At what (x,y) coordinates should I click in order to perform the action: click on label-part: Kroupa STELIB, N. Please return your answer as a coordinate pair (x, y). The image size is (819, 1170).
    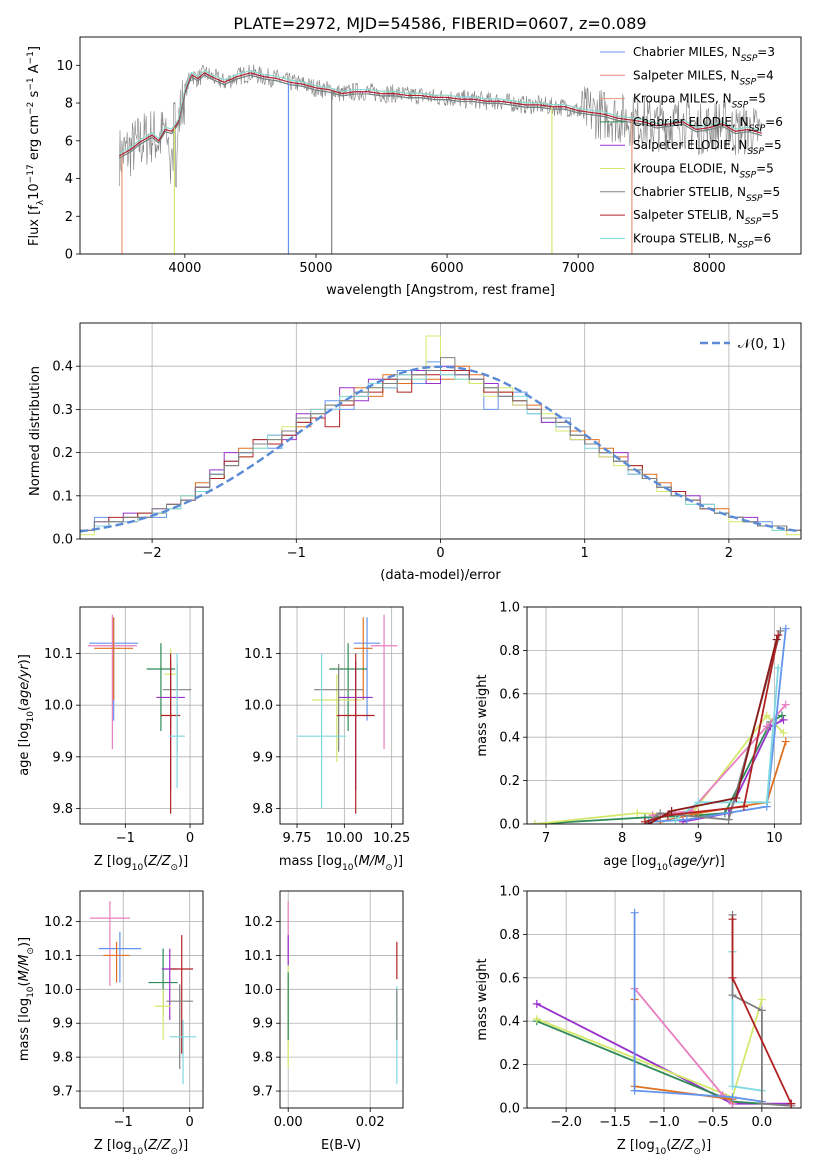
    Looking at the image, I should click on (685, 238).